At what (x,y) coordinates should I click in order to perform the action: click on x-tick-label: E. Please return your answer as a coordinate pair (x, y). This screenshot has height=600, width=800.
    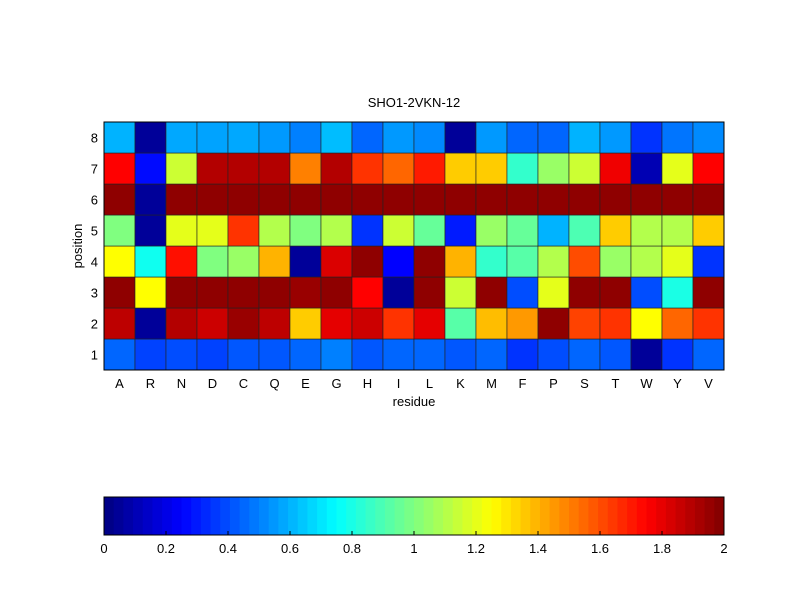
    Looking at the image, I should click on (305, 383).